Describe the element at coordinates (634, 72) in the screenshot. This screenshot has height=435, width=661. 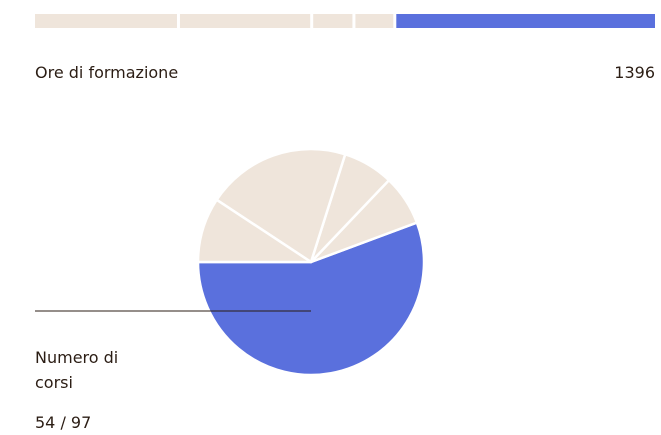
I see `bar-total: 1396` at that location.